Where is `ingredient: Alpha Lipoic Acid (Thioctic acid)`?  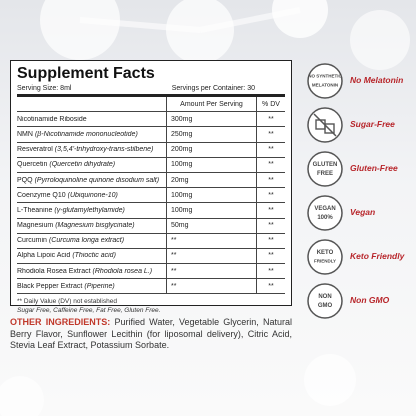 ingredient: Alpha Lipoic Acid (Thioctic acid) is located at coordinates (91, 255).